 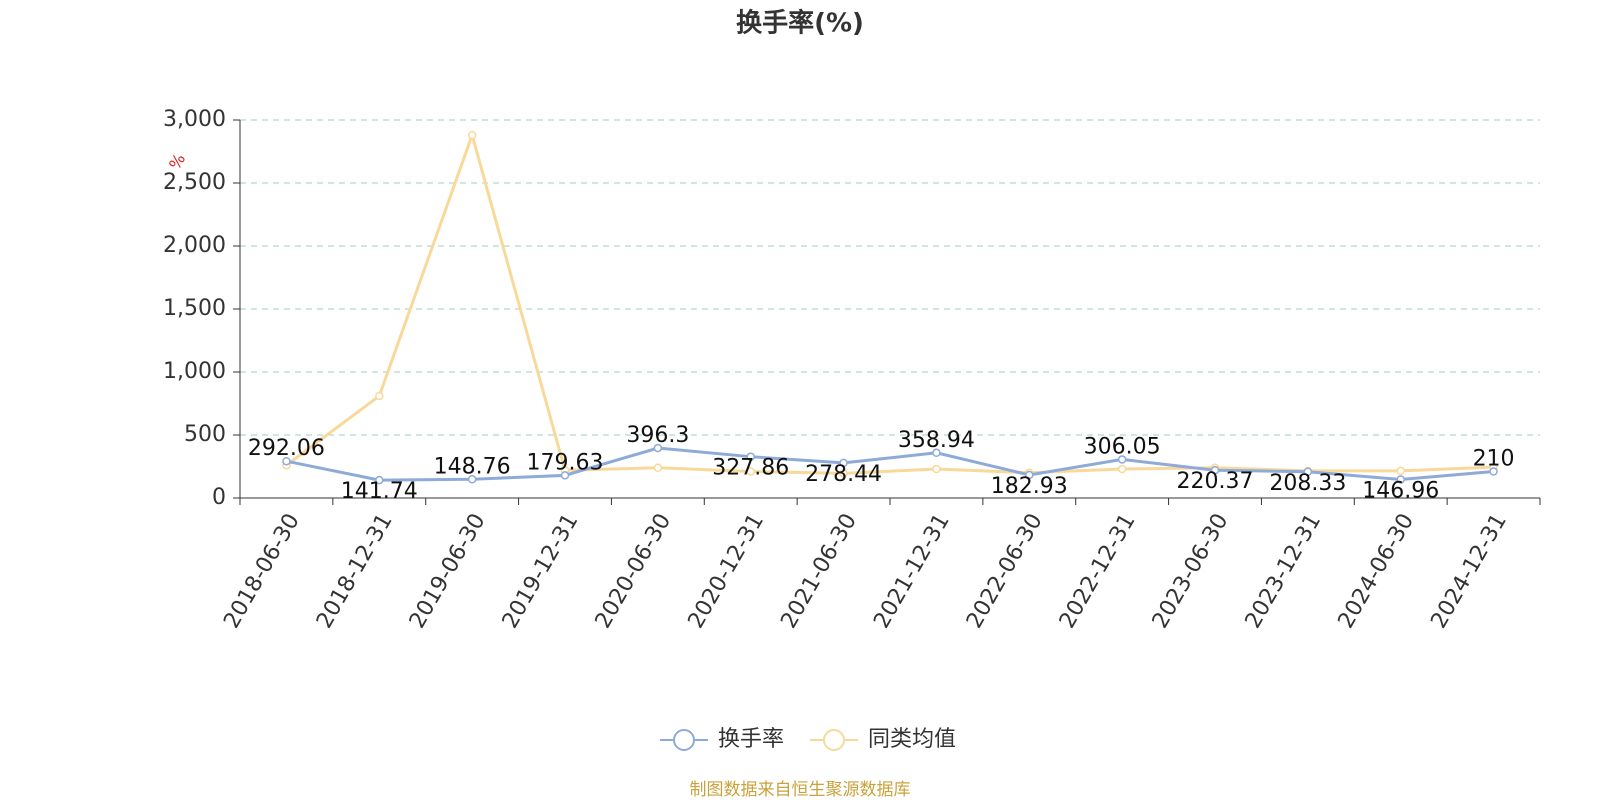 What do you see at coordinates (219, 497) in the screenshot?
I see `y-tick-label: 0` at bounding box center [219, 497].